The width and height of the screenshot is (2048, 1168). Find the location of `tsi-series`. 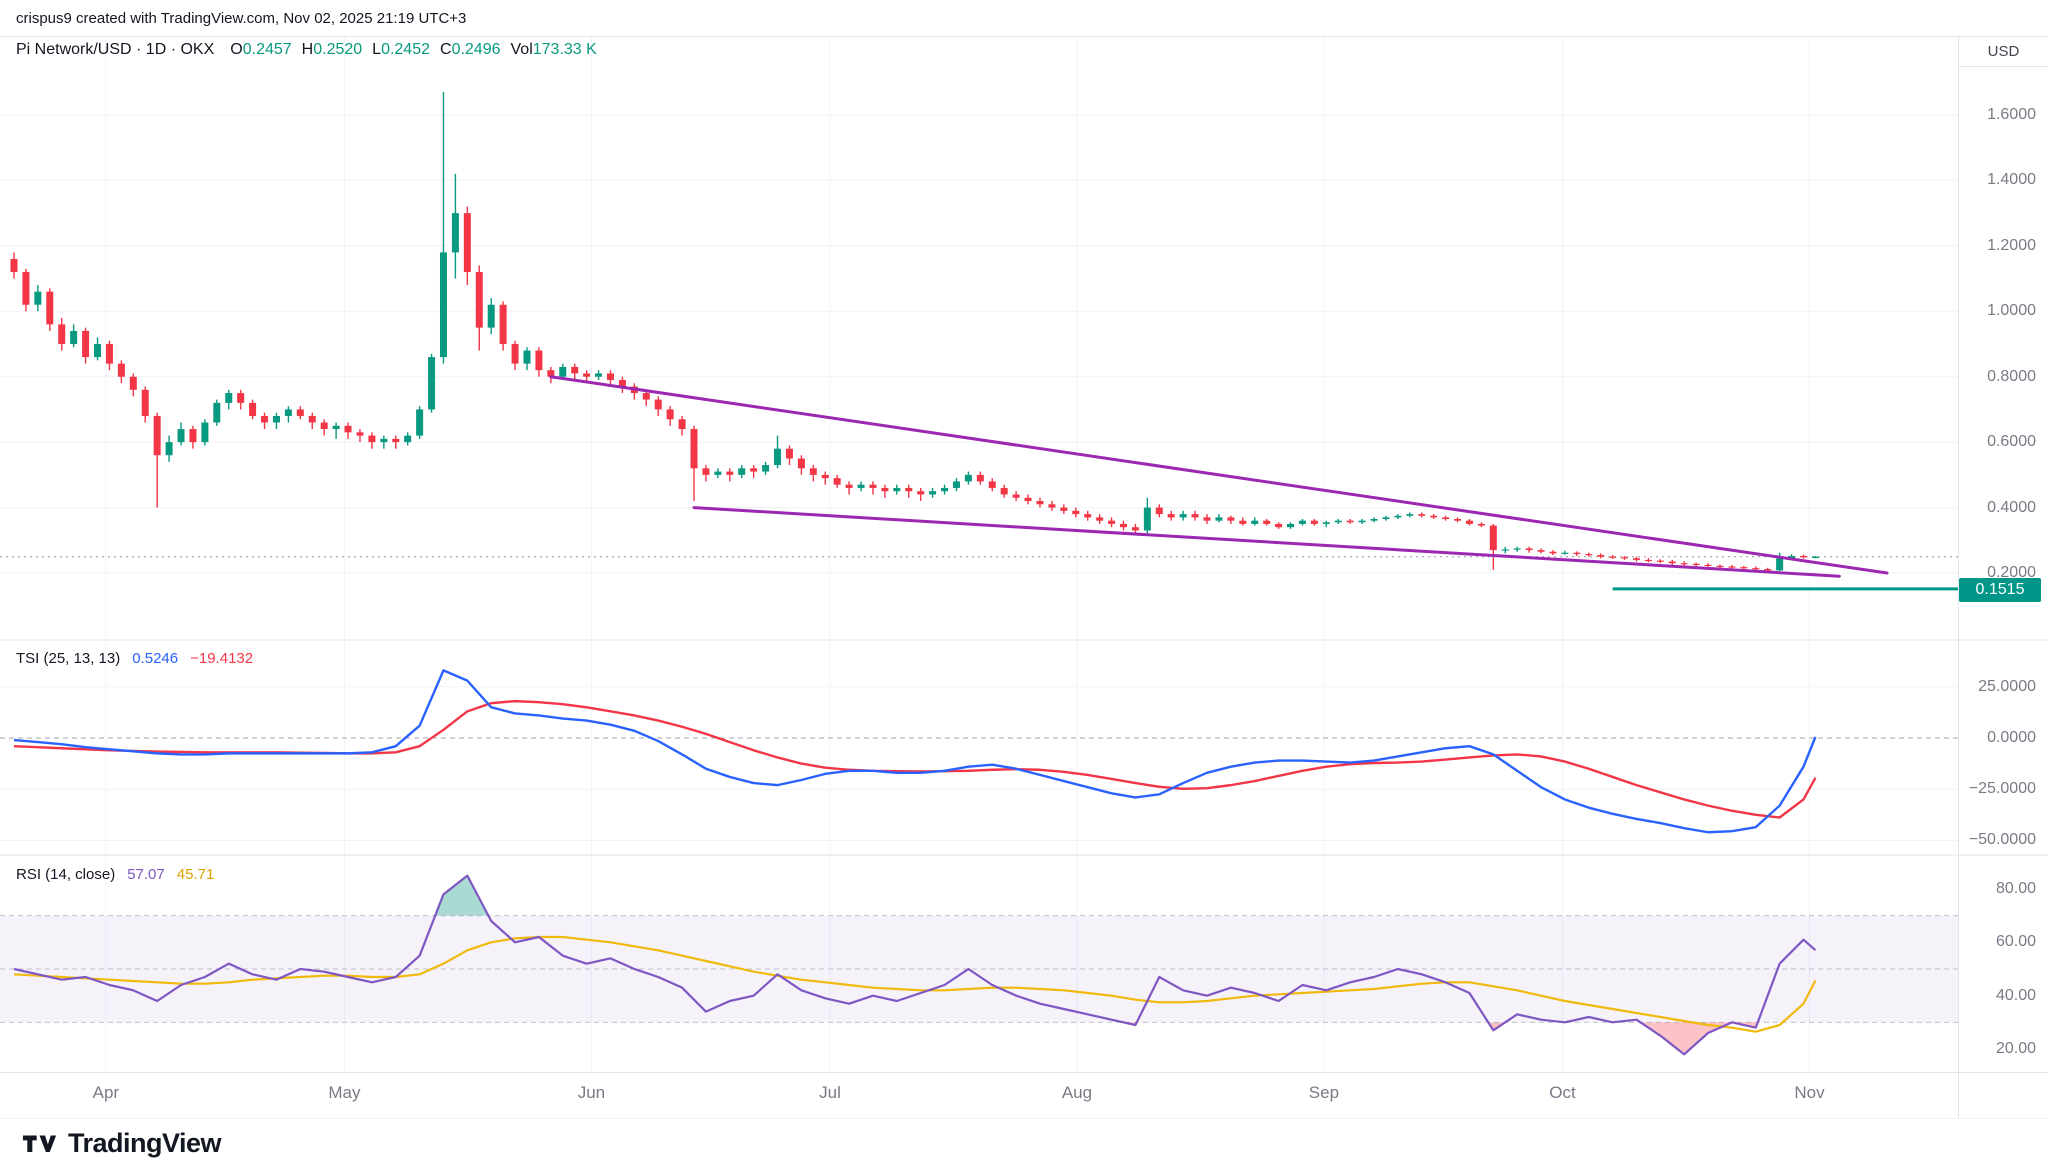

tsi-series is located at coordinates (915, 751).